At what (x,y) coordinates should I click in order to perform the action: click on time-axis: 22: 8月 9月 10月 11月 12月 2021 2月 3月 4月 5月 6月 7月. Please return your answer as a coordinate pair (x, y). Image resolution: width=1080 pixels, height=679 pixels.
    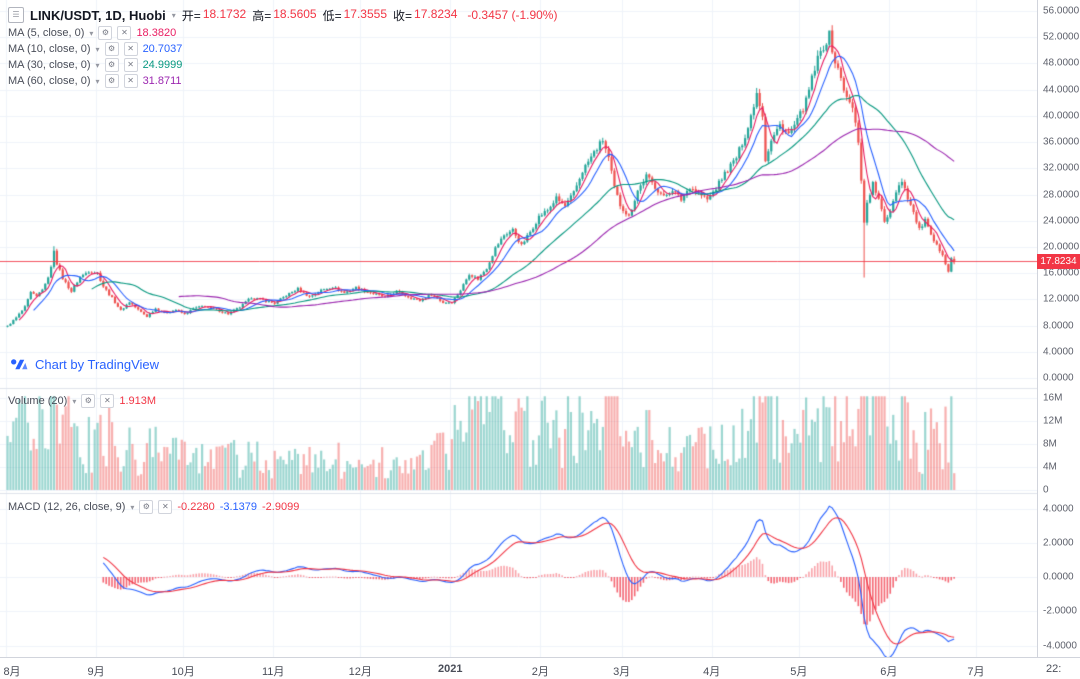
    Looking at the image, I should click on (540, 668).